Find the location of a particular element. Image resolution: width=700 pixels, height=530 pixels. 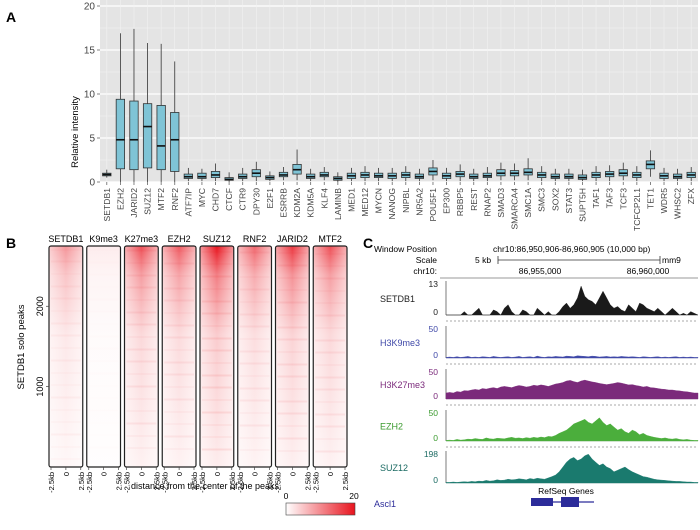

x-tick-label: TET1 is located at coordinates (650, 198).